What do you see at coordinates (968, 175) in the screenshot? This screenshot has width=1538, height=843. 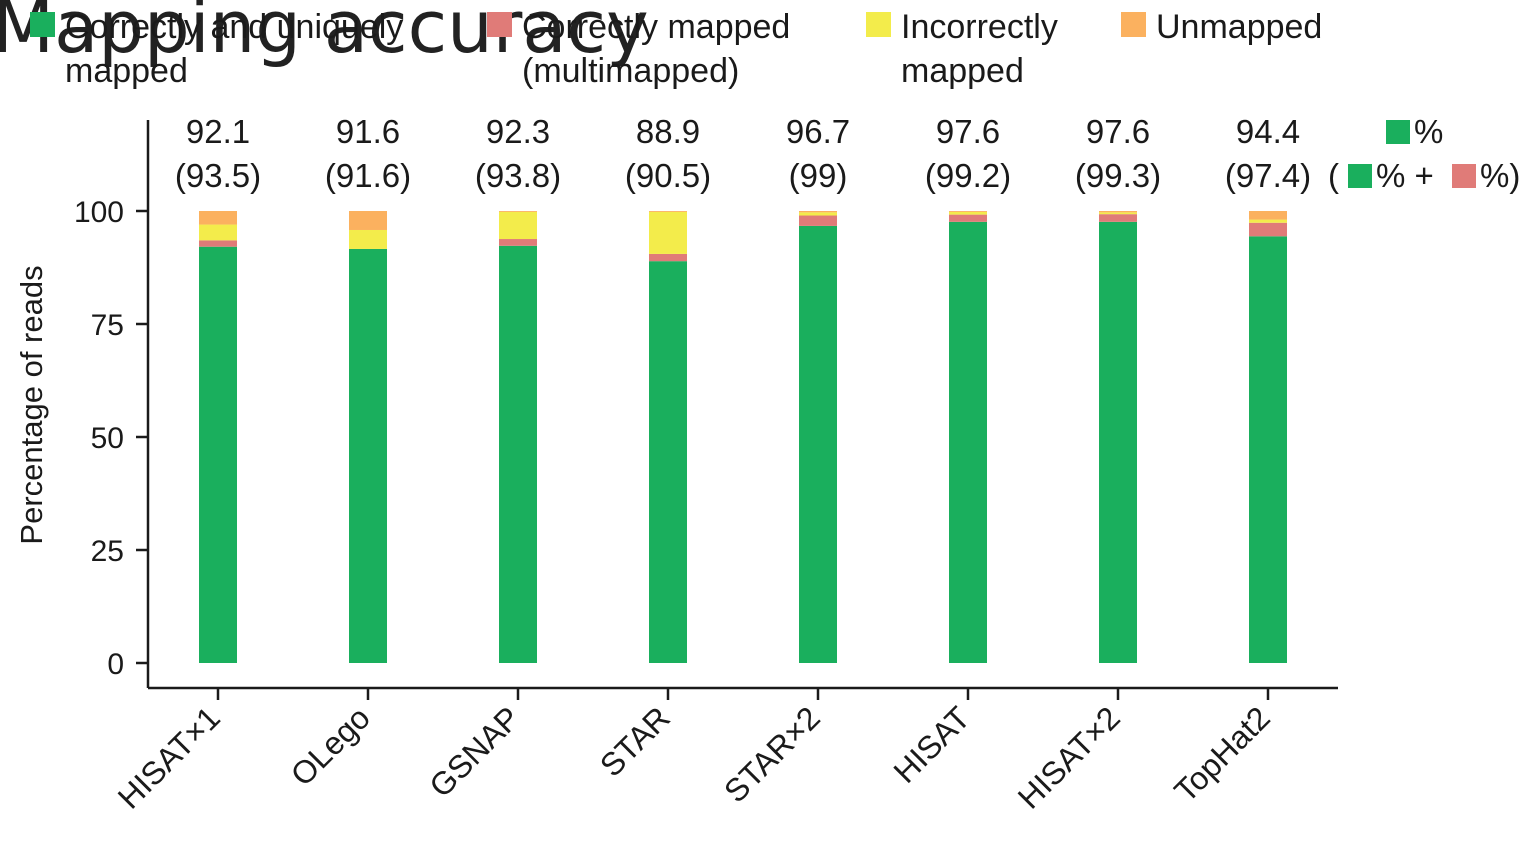 I see `bar-label-correct: (99.2)` at bounding box center [968, 175].